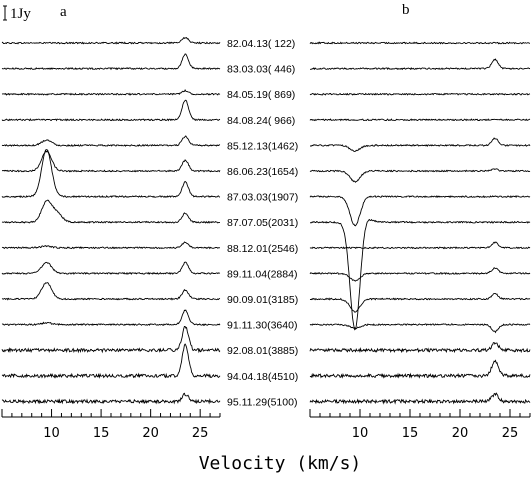  What do you see at coordinates (262, 351) in the screenshot?
I see `epoch-label: 92.08.01(3885)` at bounding box center [262, 351].